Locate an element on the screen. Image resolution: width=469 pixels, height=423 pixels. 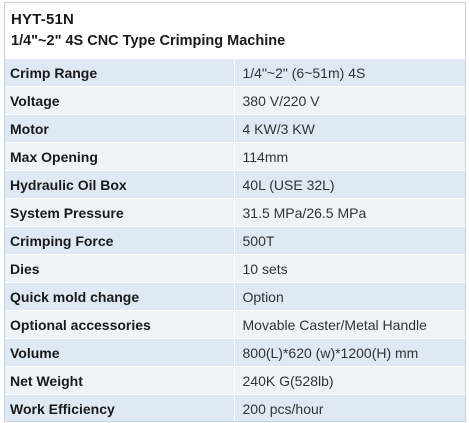
spec-label: Optional accessories is located at coordinates (119, 324).